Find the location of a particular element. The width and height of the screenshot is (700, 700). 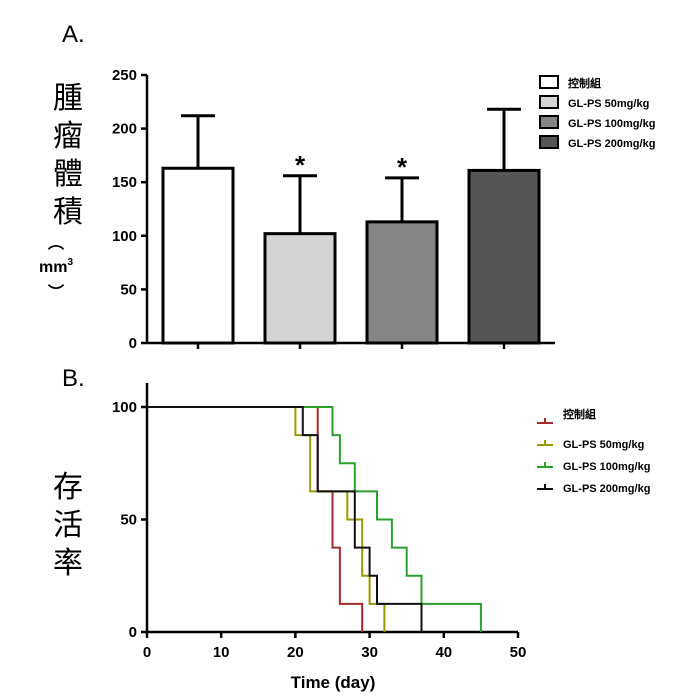

panel-a-y-tick-label: 250 is located at coordinates (124, 75).